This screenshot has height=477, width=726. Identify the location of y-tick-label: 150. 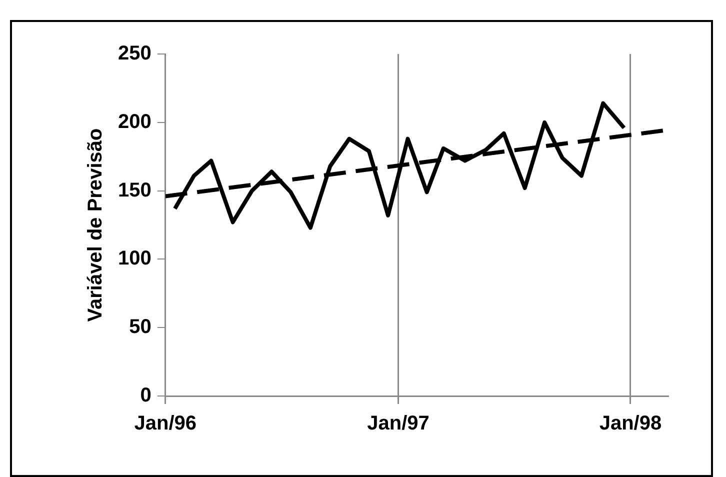
(135, 190).